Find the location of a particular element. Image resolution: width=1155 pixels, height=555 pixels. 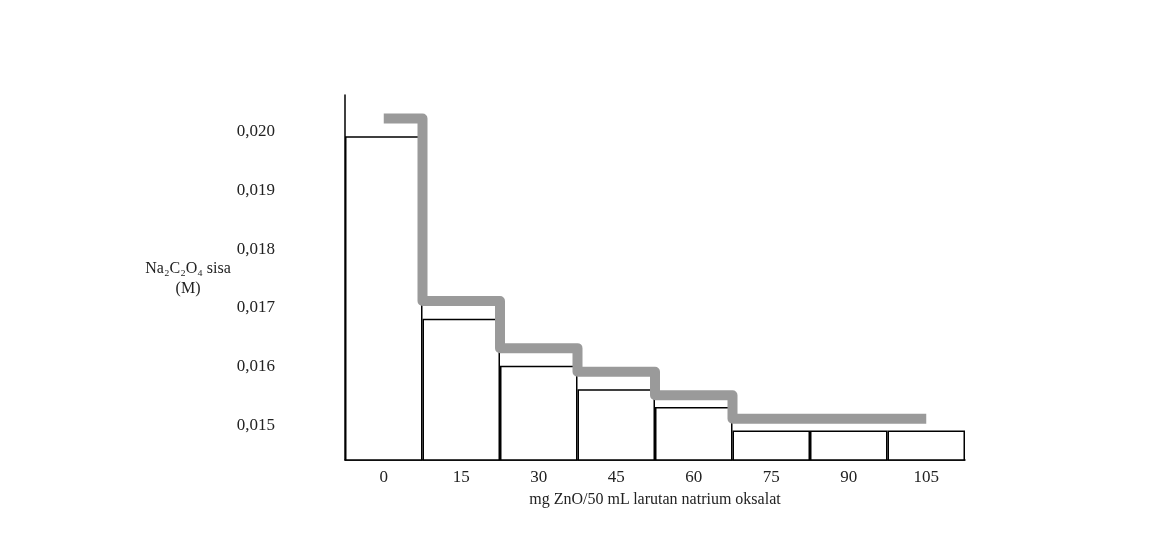

x-tick-label: 30 is located at coordinates (539, 476).